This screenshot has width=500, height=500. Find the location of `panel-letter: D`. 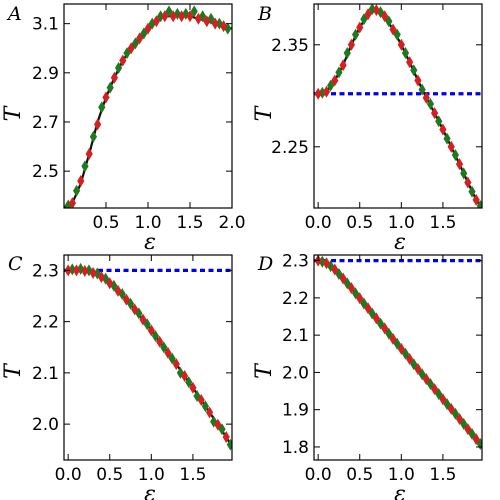

panel-letter: D is located at coordinates (265, 264).